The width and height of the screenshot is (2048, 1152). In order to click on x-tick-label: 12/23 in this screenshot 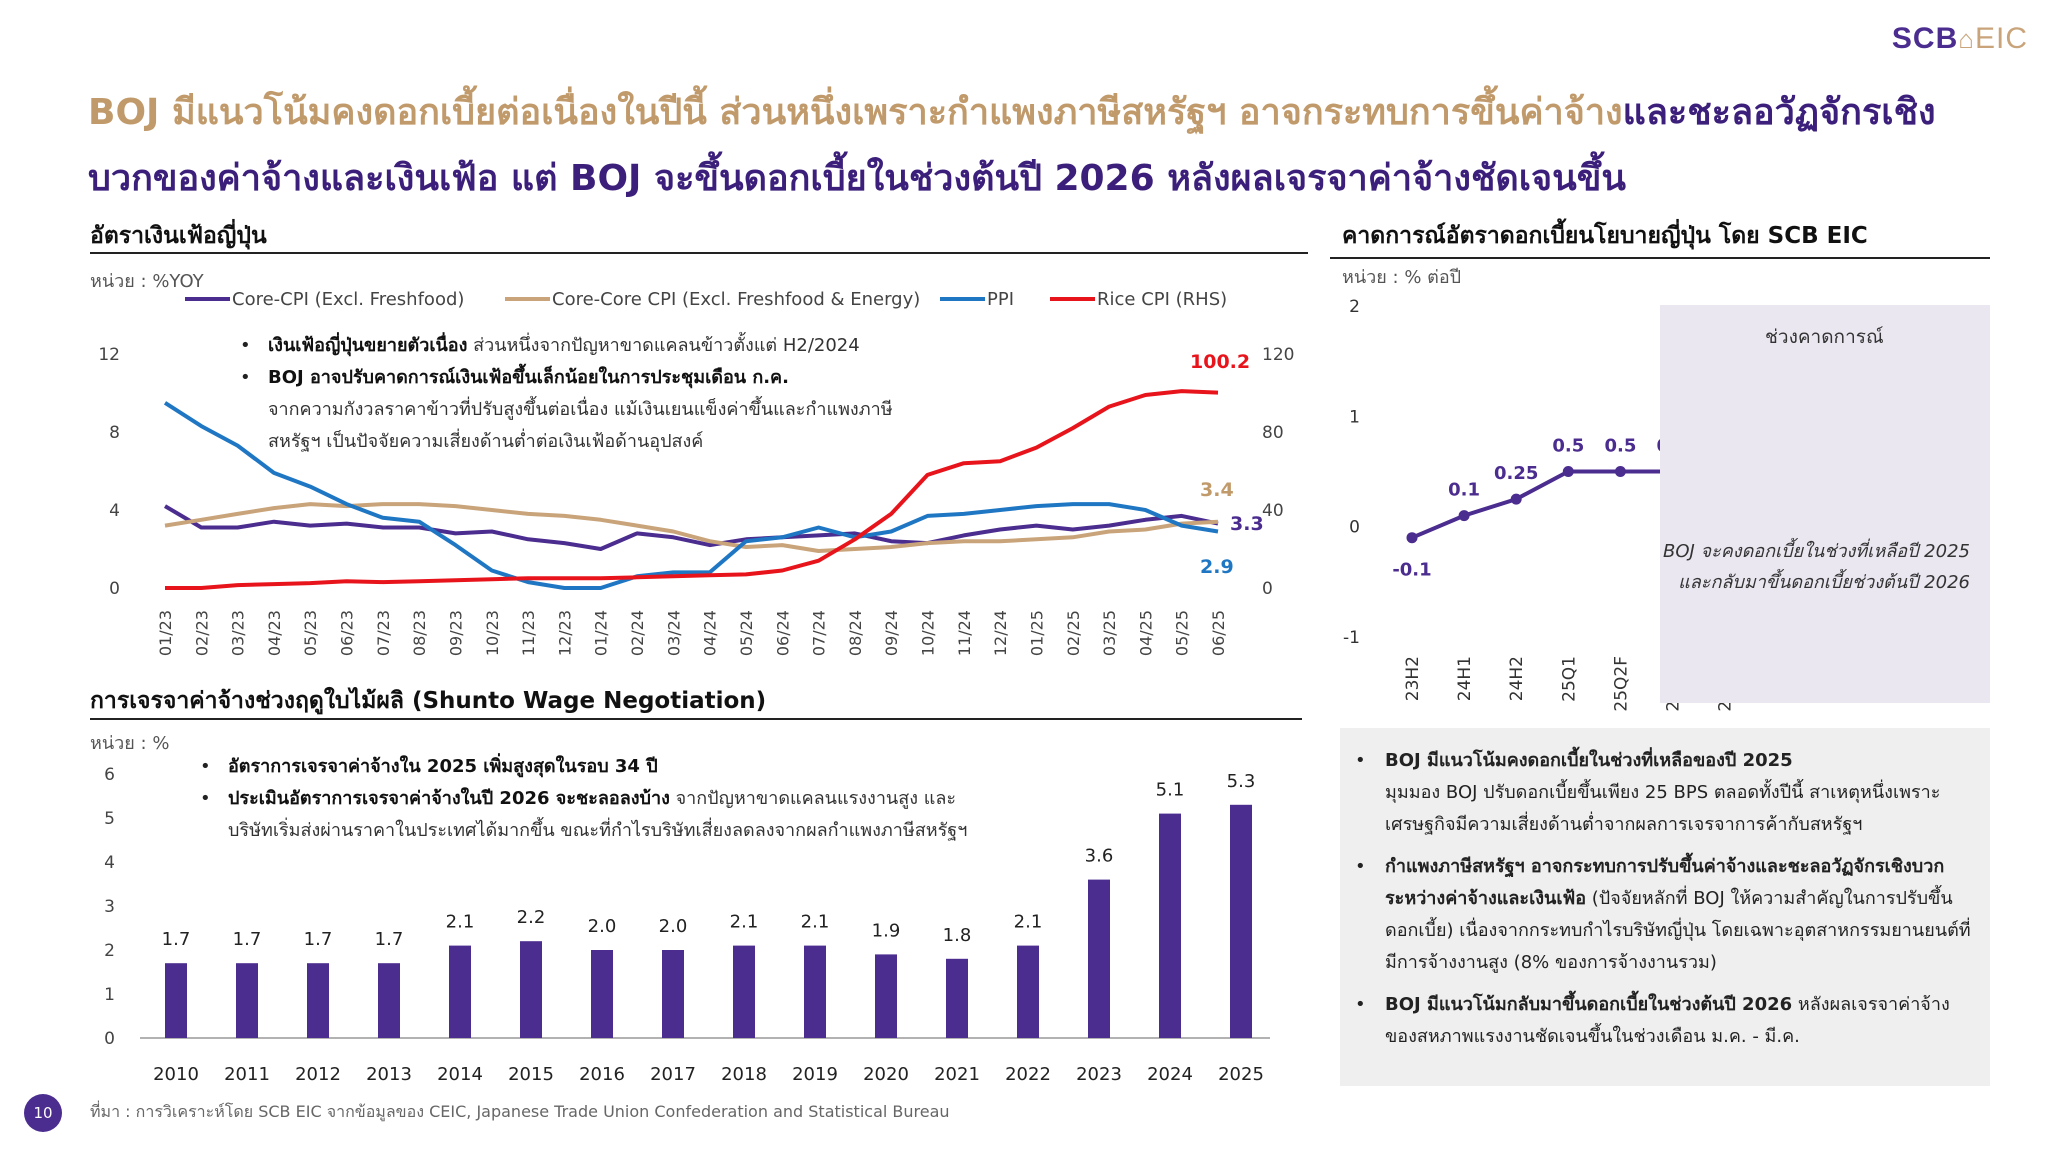, I will do `click(564, 633)`.